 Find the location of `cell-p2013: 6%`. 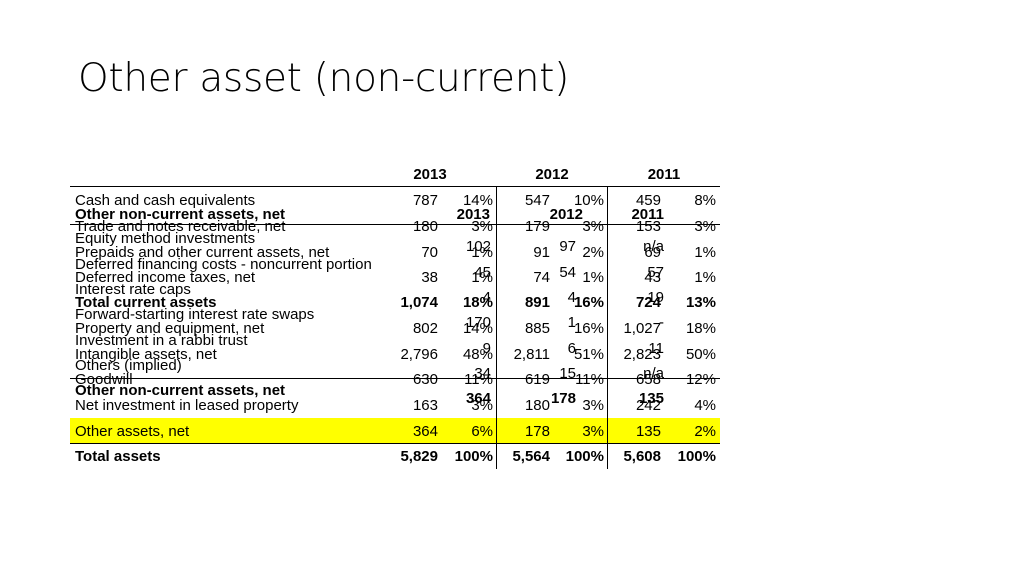

cell-p2013: 6% is located at coordinates (482, 431).